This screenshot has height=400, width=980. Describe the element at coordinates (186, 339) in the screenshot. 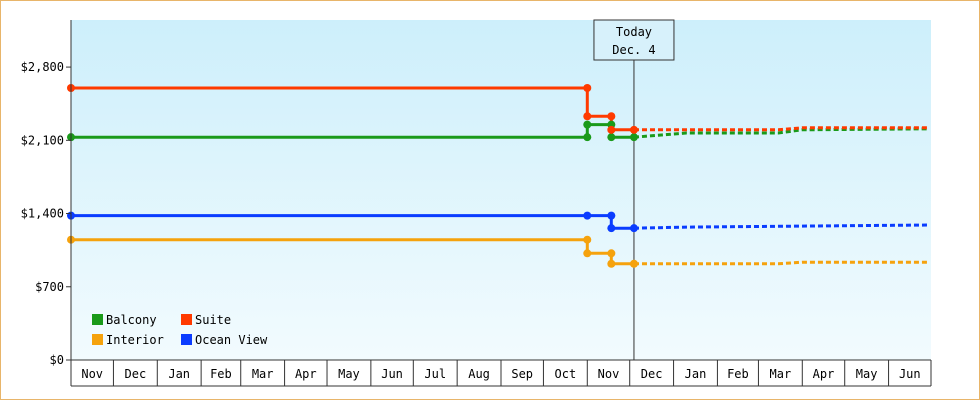

I see `ocean-view-legend-swatch` at that location.